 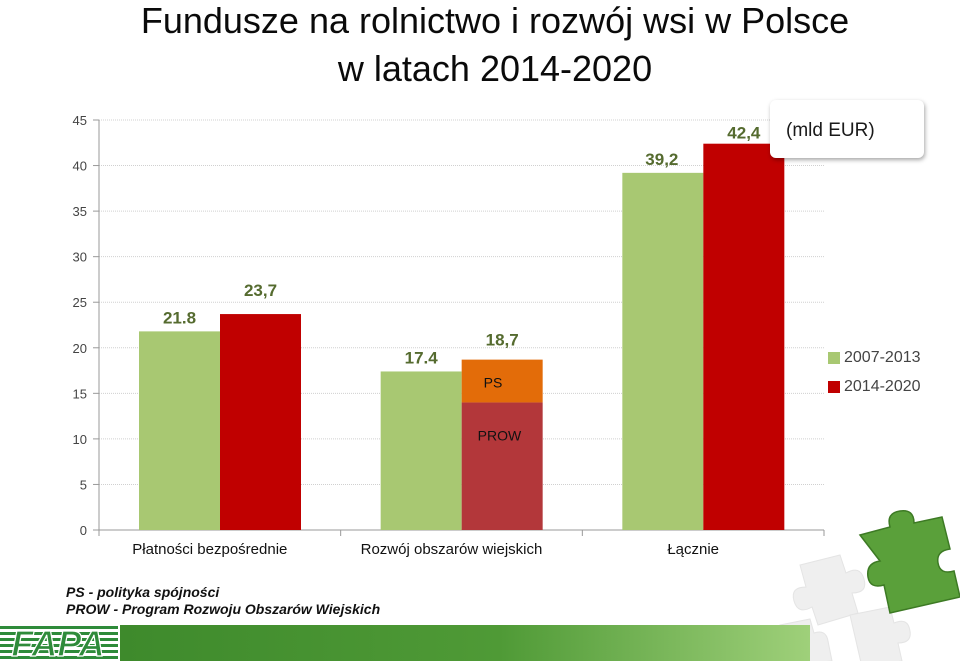 What do you see at coordinates (80, 257) in the screenshot?
I see `y-tick-label: 30` at bounding box center [80, 257].